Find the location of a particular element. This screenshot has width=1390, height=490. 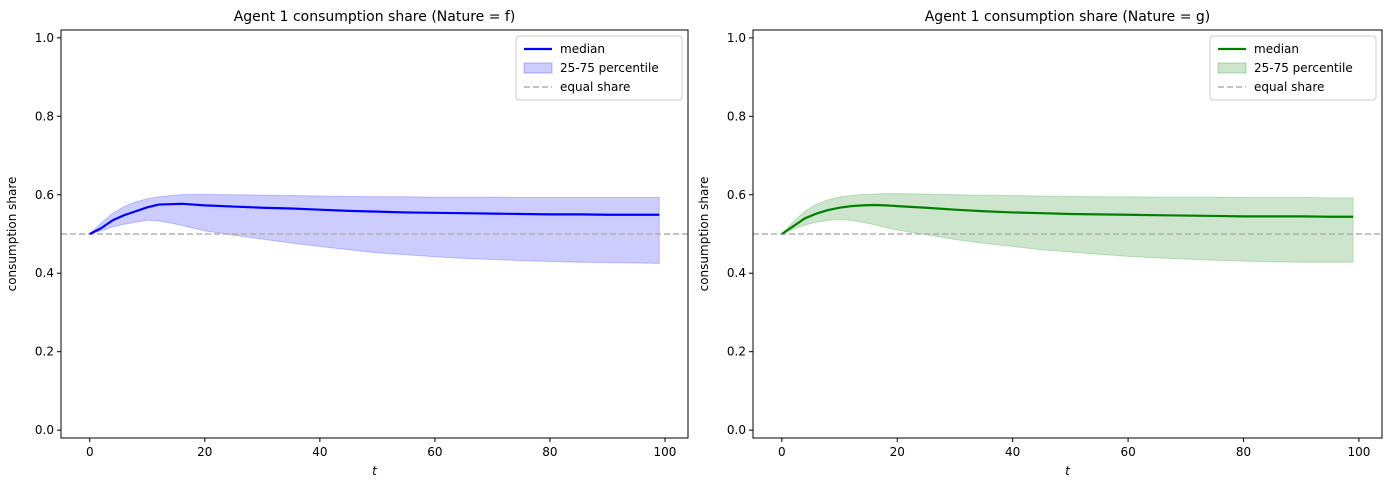

chart-title: Agent 1 consumption share (Nature = g) is located at coordinates (1068, 17).